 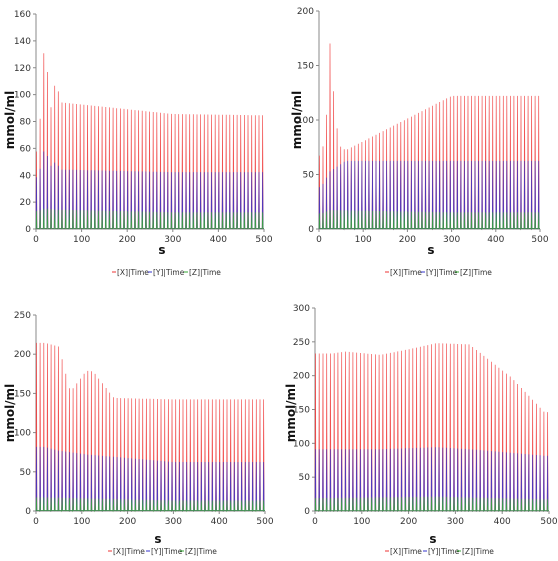 What do you see at coordinates (26, 123) in the screenshot?
I see `y-tick-label: 80` at bounding box center [26, 123].